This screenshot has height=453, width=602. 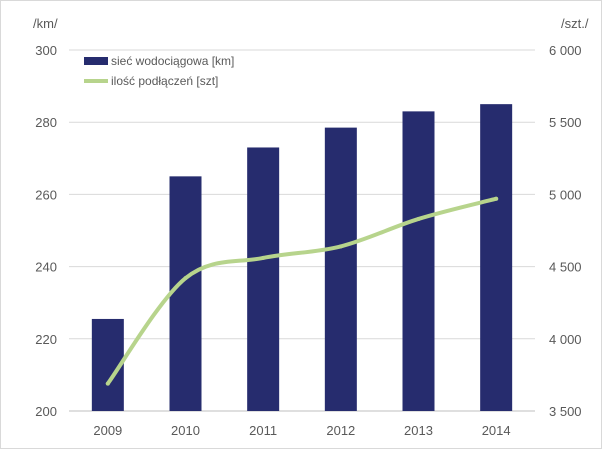 I want to click on y2-tick-label: 5 500, so click(x=565, y=122).